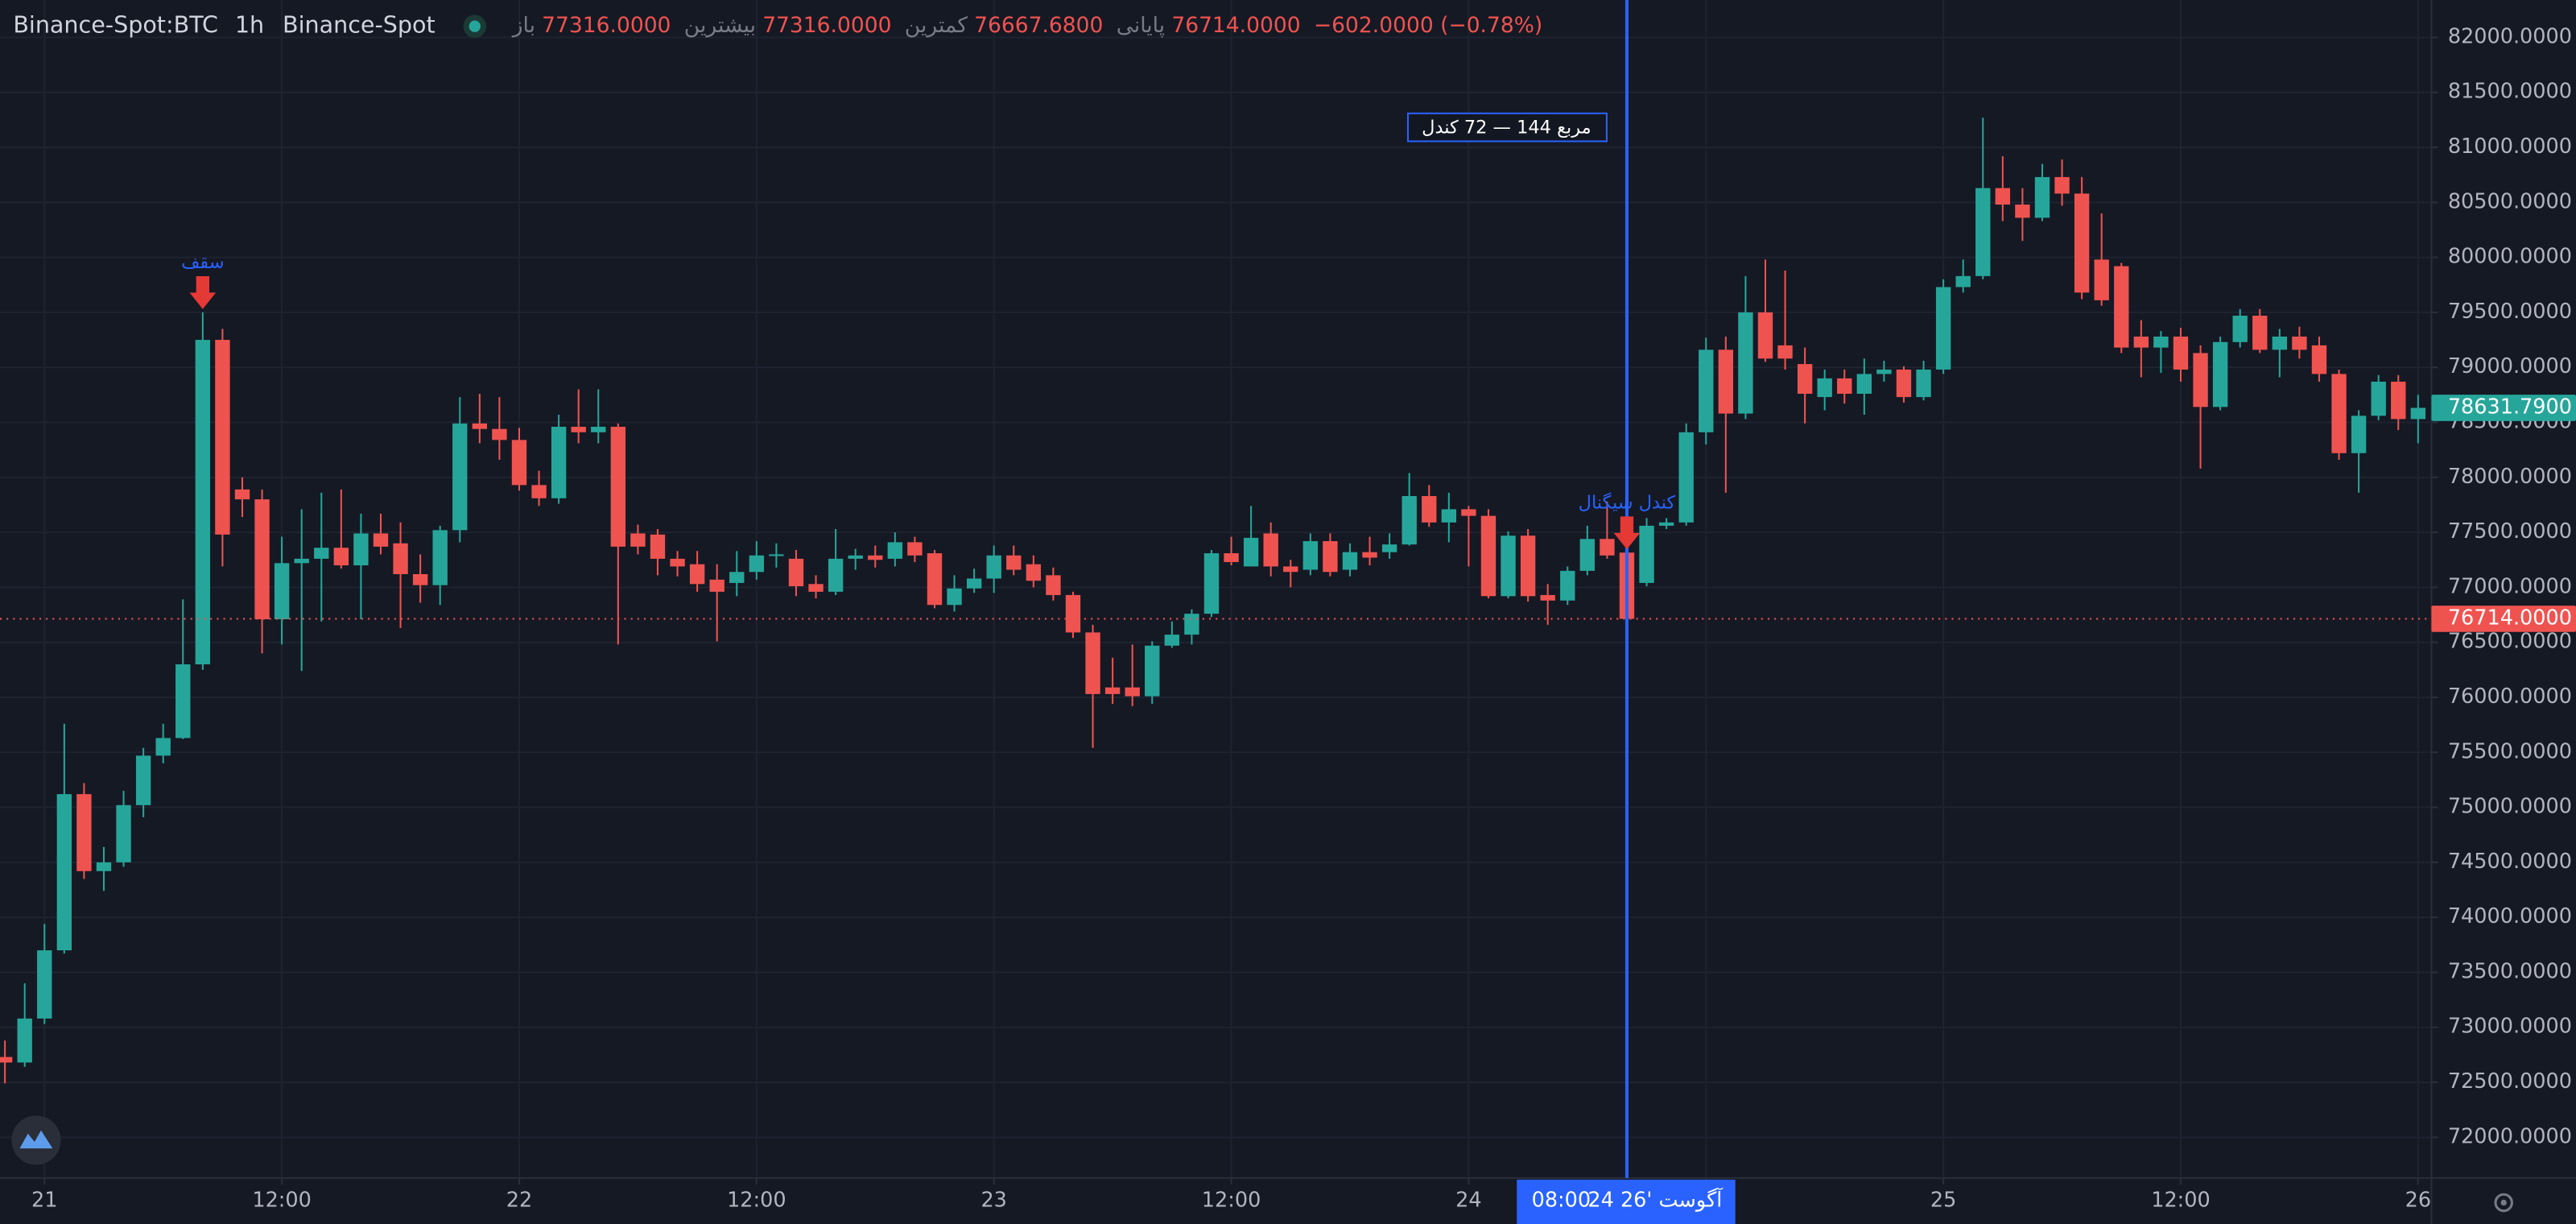 The image size is (2576, 1224). I want to click on time-axis-panel, so click(1216, 1200).